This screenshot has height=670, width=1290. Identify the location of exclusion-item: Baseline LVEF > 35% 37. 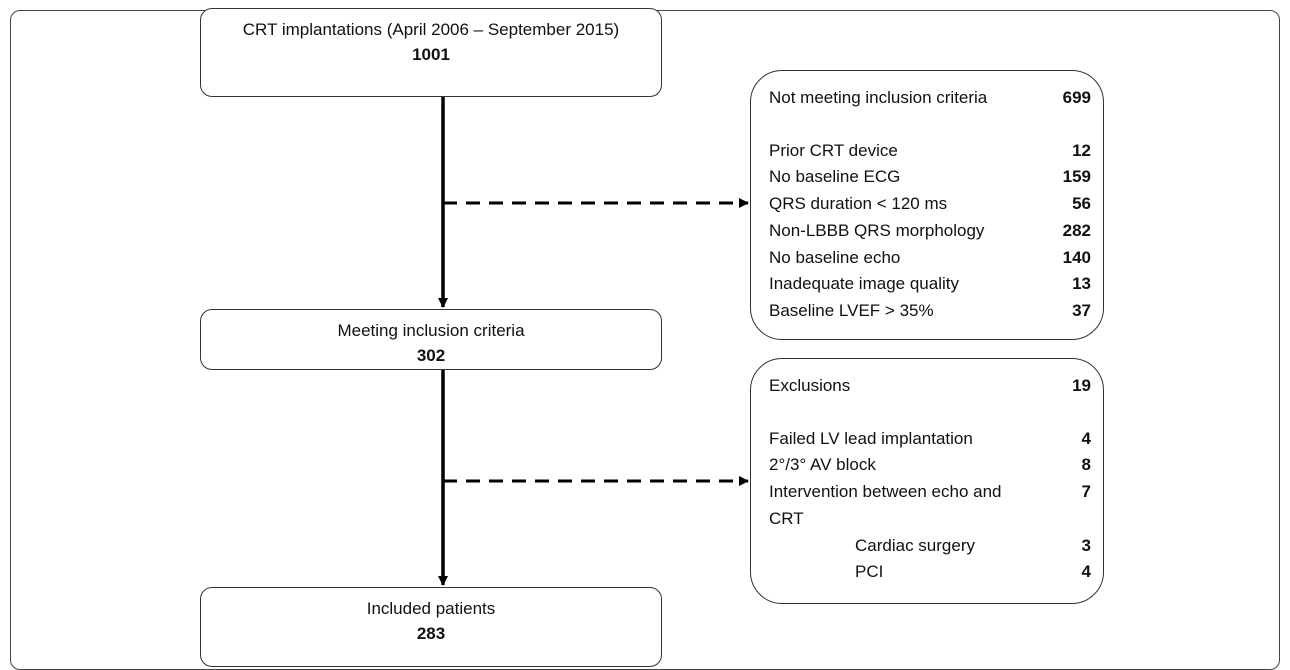
(930, 311).